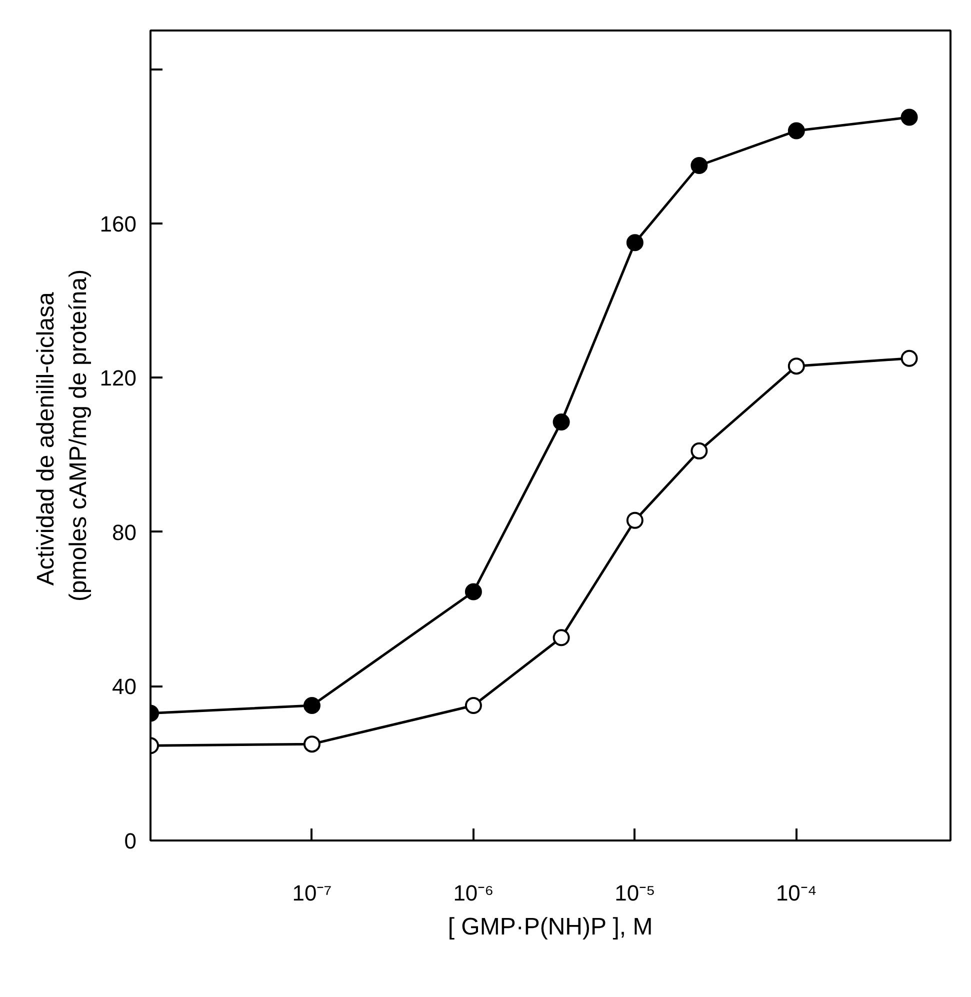  Describe the element at coordinates (118, 223) in the screenshot. I see `y-tick-label: 160` at that location.